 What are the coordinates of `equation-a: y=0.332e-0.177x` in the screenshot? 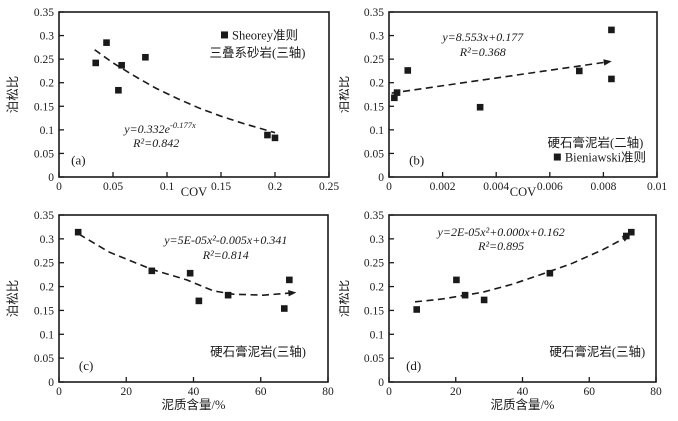 It's located at (159, 128).